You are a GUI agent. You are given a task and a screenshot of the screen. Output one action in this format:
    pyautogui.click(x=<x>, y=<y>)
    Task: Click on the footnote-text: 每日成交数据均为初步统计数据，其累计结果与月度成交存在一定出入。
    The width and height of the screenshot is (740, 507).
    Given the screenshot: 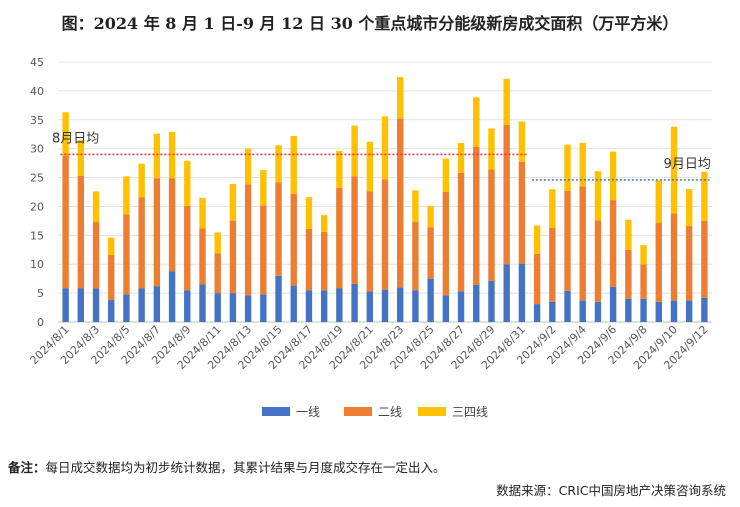 What is the action you would take?
    pyautogui.click(x=245, y=467)
    